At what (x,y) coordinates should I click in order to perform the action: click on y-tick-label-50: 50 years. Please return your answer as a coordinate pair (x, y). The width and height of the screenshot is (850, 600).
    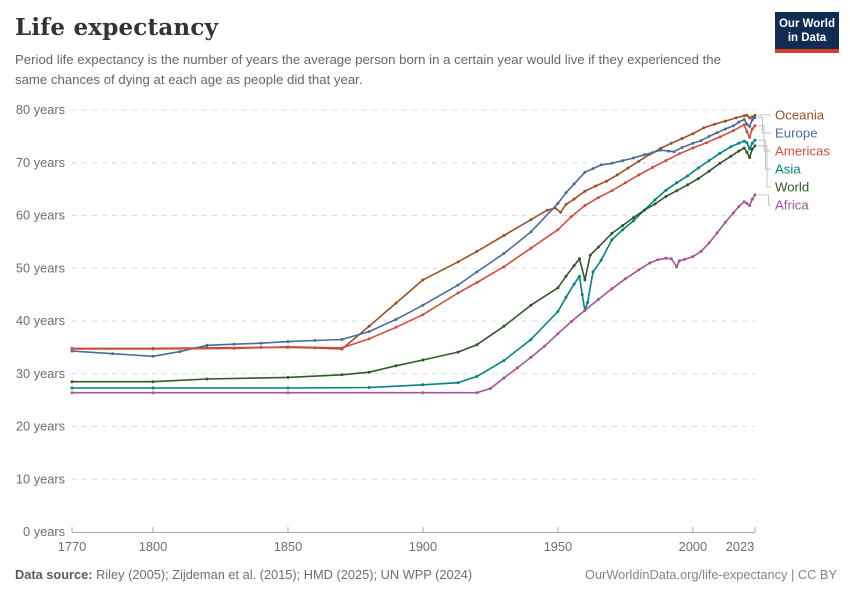
    Looking at the image, I should click on (40, 267).